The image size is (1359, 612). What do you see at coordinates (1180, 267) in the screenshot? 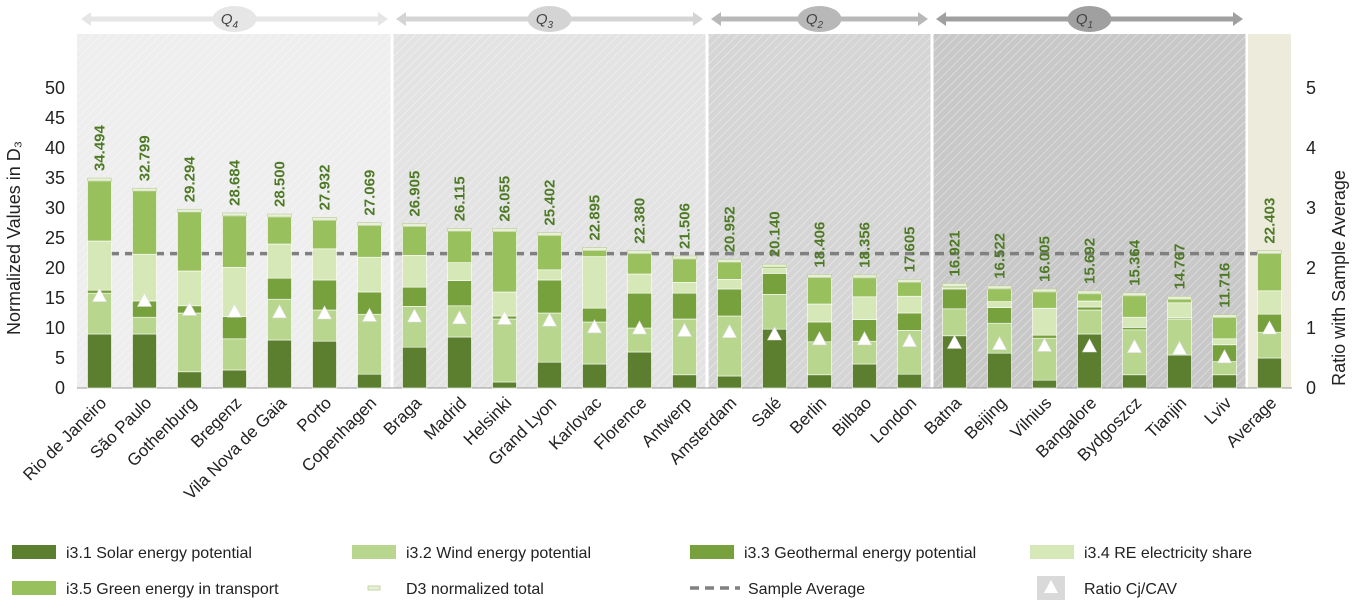
I see `total-label: 14.767` at bounding box center [1180, 267].